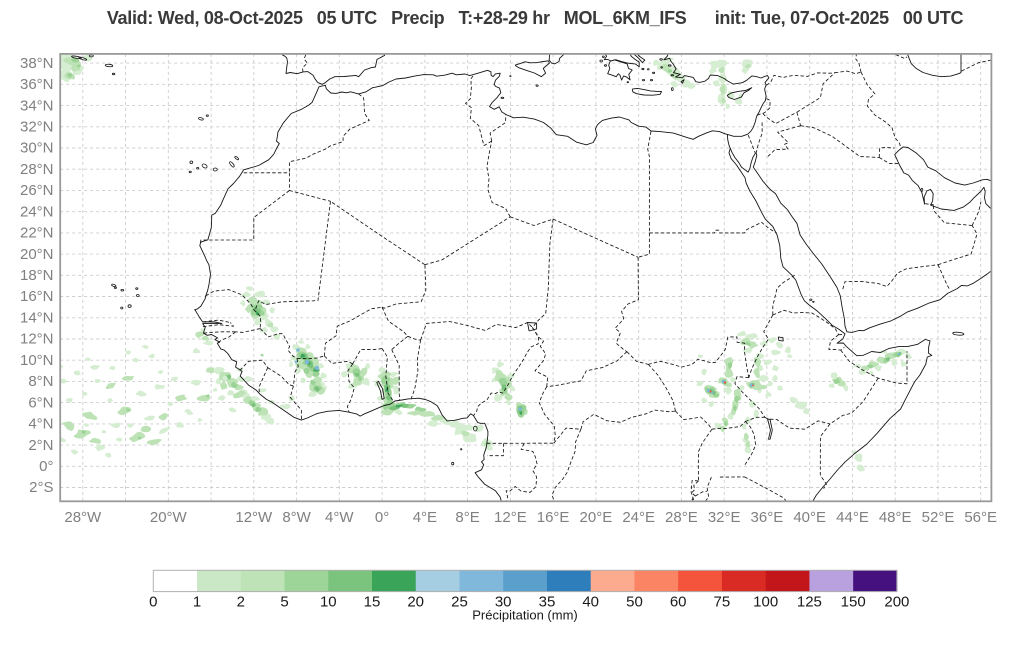 This screenshot has height=646, width=1011. What do you see at coordinates (37, 63) in the screenshot?
I see `svg-text: 38°N` at bounding box center [37, 63].